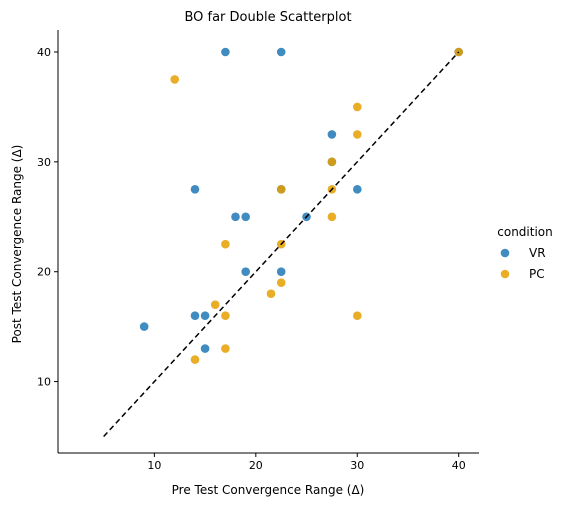 The height and width of the screenshot is (506, 563). Describe the element at coordinates (357, 465) in the screenshot. I see `x-tick-label: 30` at that location.